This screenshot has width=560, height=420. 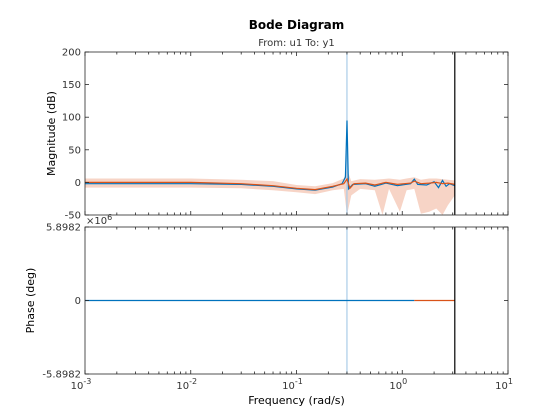 I want to click on y-tick-label: 200, so click(x=71, y=53).